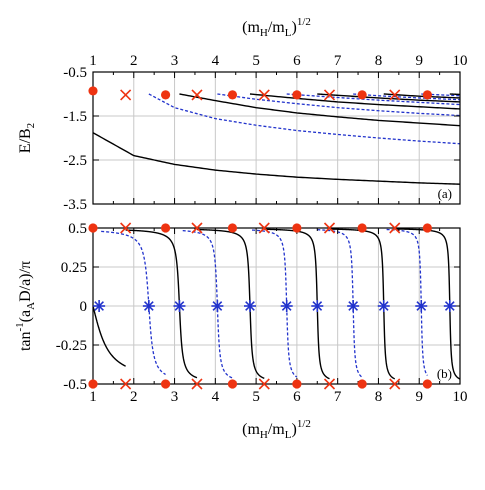  I want to click on panel-a-xtick-label-8: 9, so click(419, 61).